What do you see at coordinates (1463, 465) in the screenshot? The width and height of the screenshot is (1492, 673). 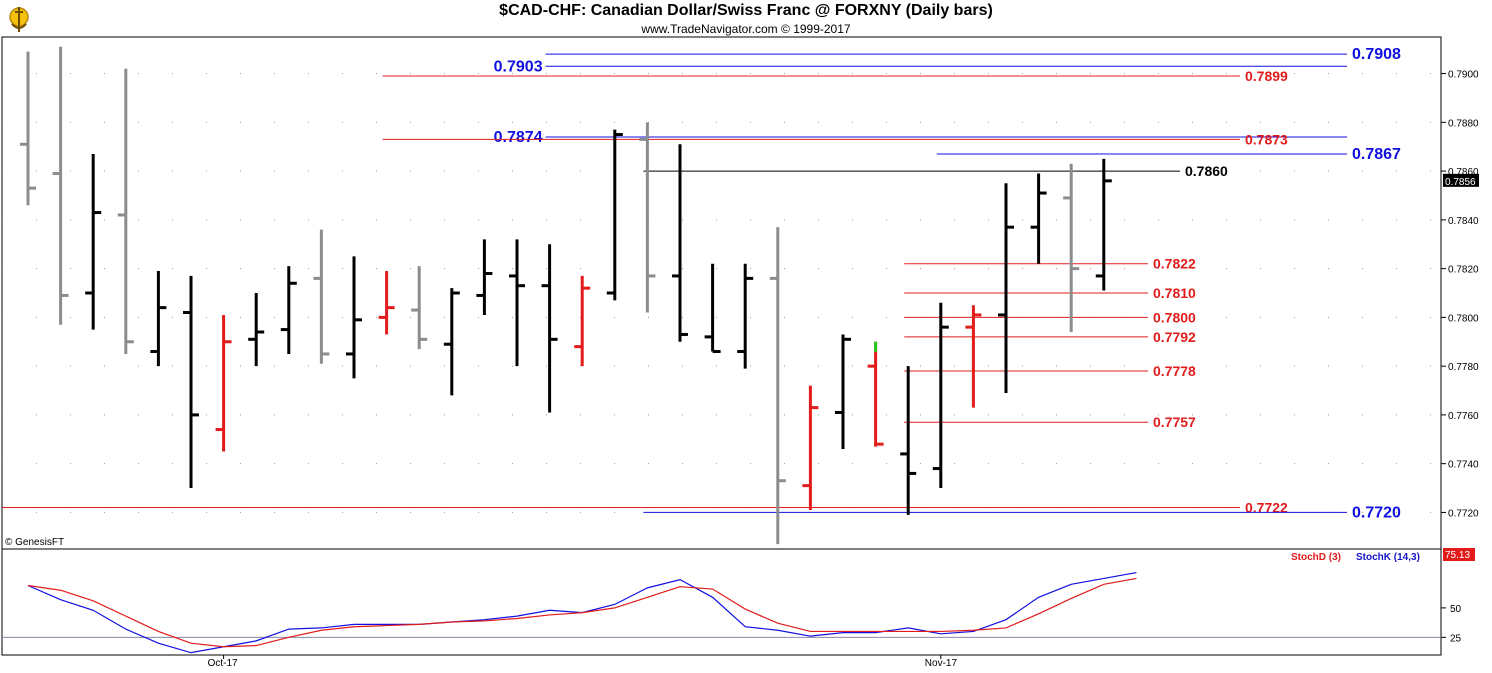 I see `y-tick-label-1: 0.7740` at bounding box center [1463, 465].